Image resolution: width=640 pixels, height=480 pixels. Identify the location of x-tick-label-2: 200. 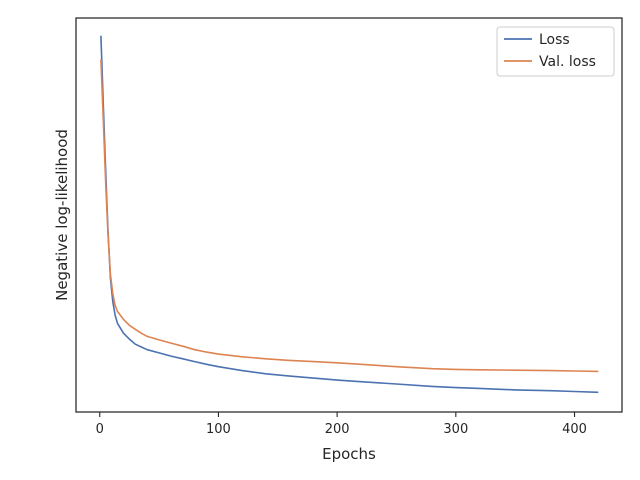
(337, 429).